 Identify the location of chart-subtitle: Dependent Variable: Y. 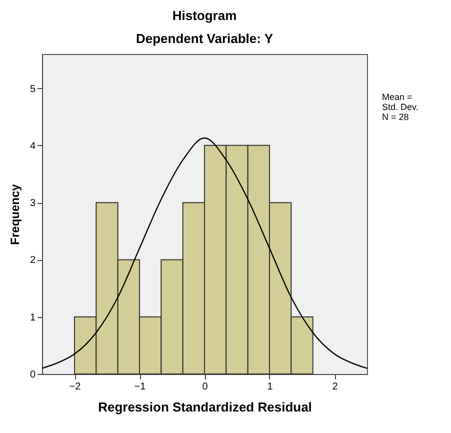
(205, 38).